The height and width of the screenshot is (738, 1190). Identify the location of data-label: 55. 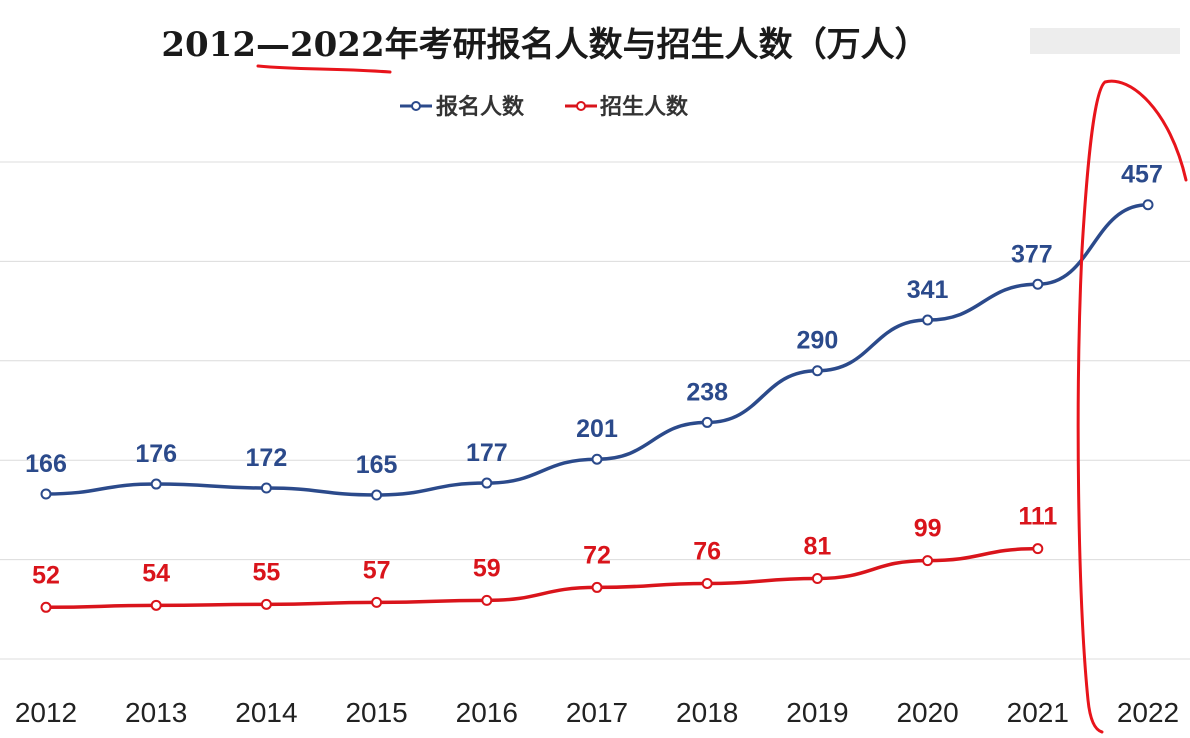
(266, 572).